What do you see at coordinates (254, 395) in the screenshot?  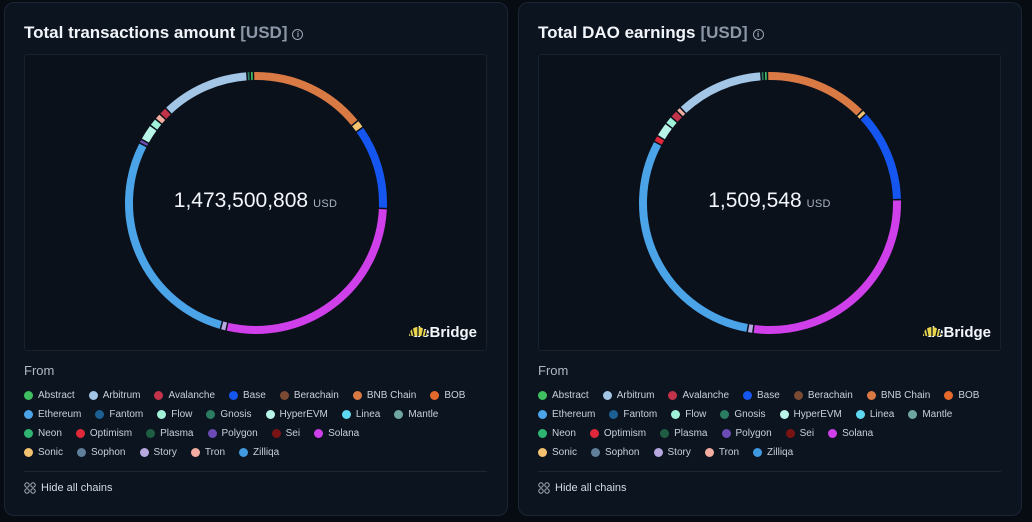 I see `legend-label: Base` at bounding box center [254, 395].